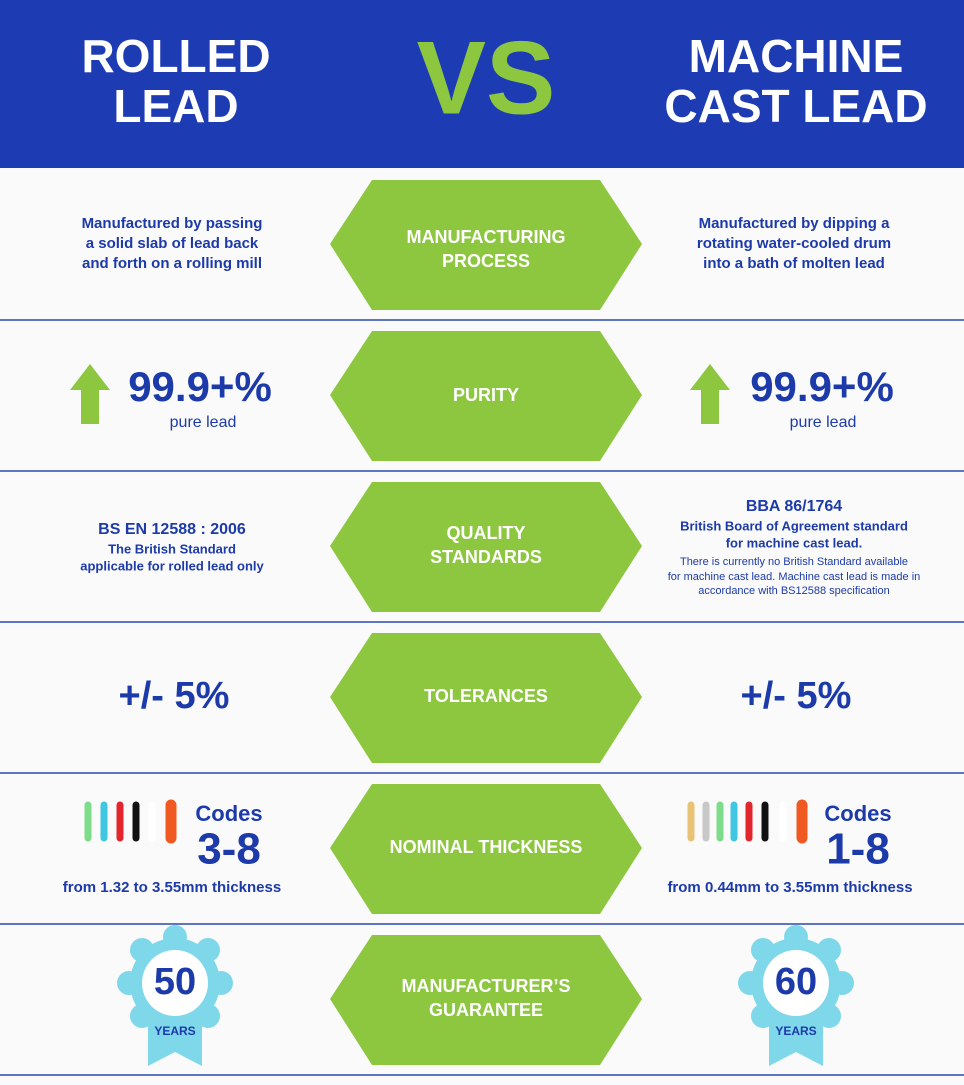 The height and width of the screenshot is (1085, 964). Describe the element at coordinates (486, 261) in the screenshot. I see `row-label: PROCESS` at that location.